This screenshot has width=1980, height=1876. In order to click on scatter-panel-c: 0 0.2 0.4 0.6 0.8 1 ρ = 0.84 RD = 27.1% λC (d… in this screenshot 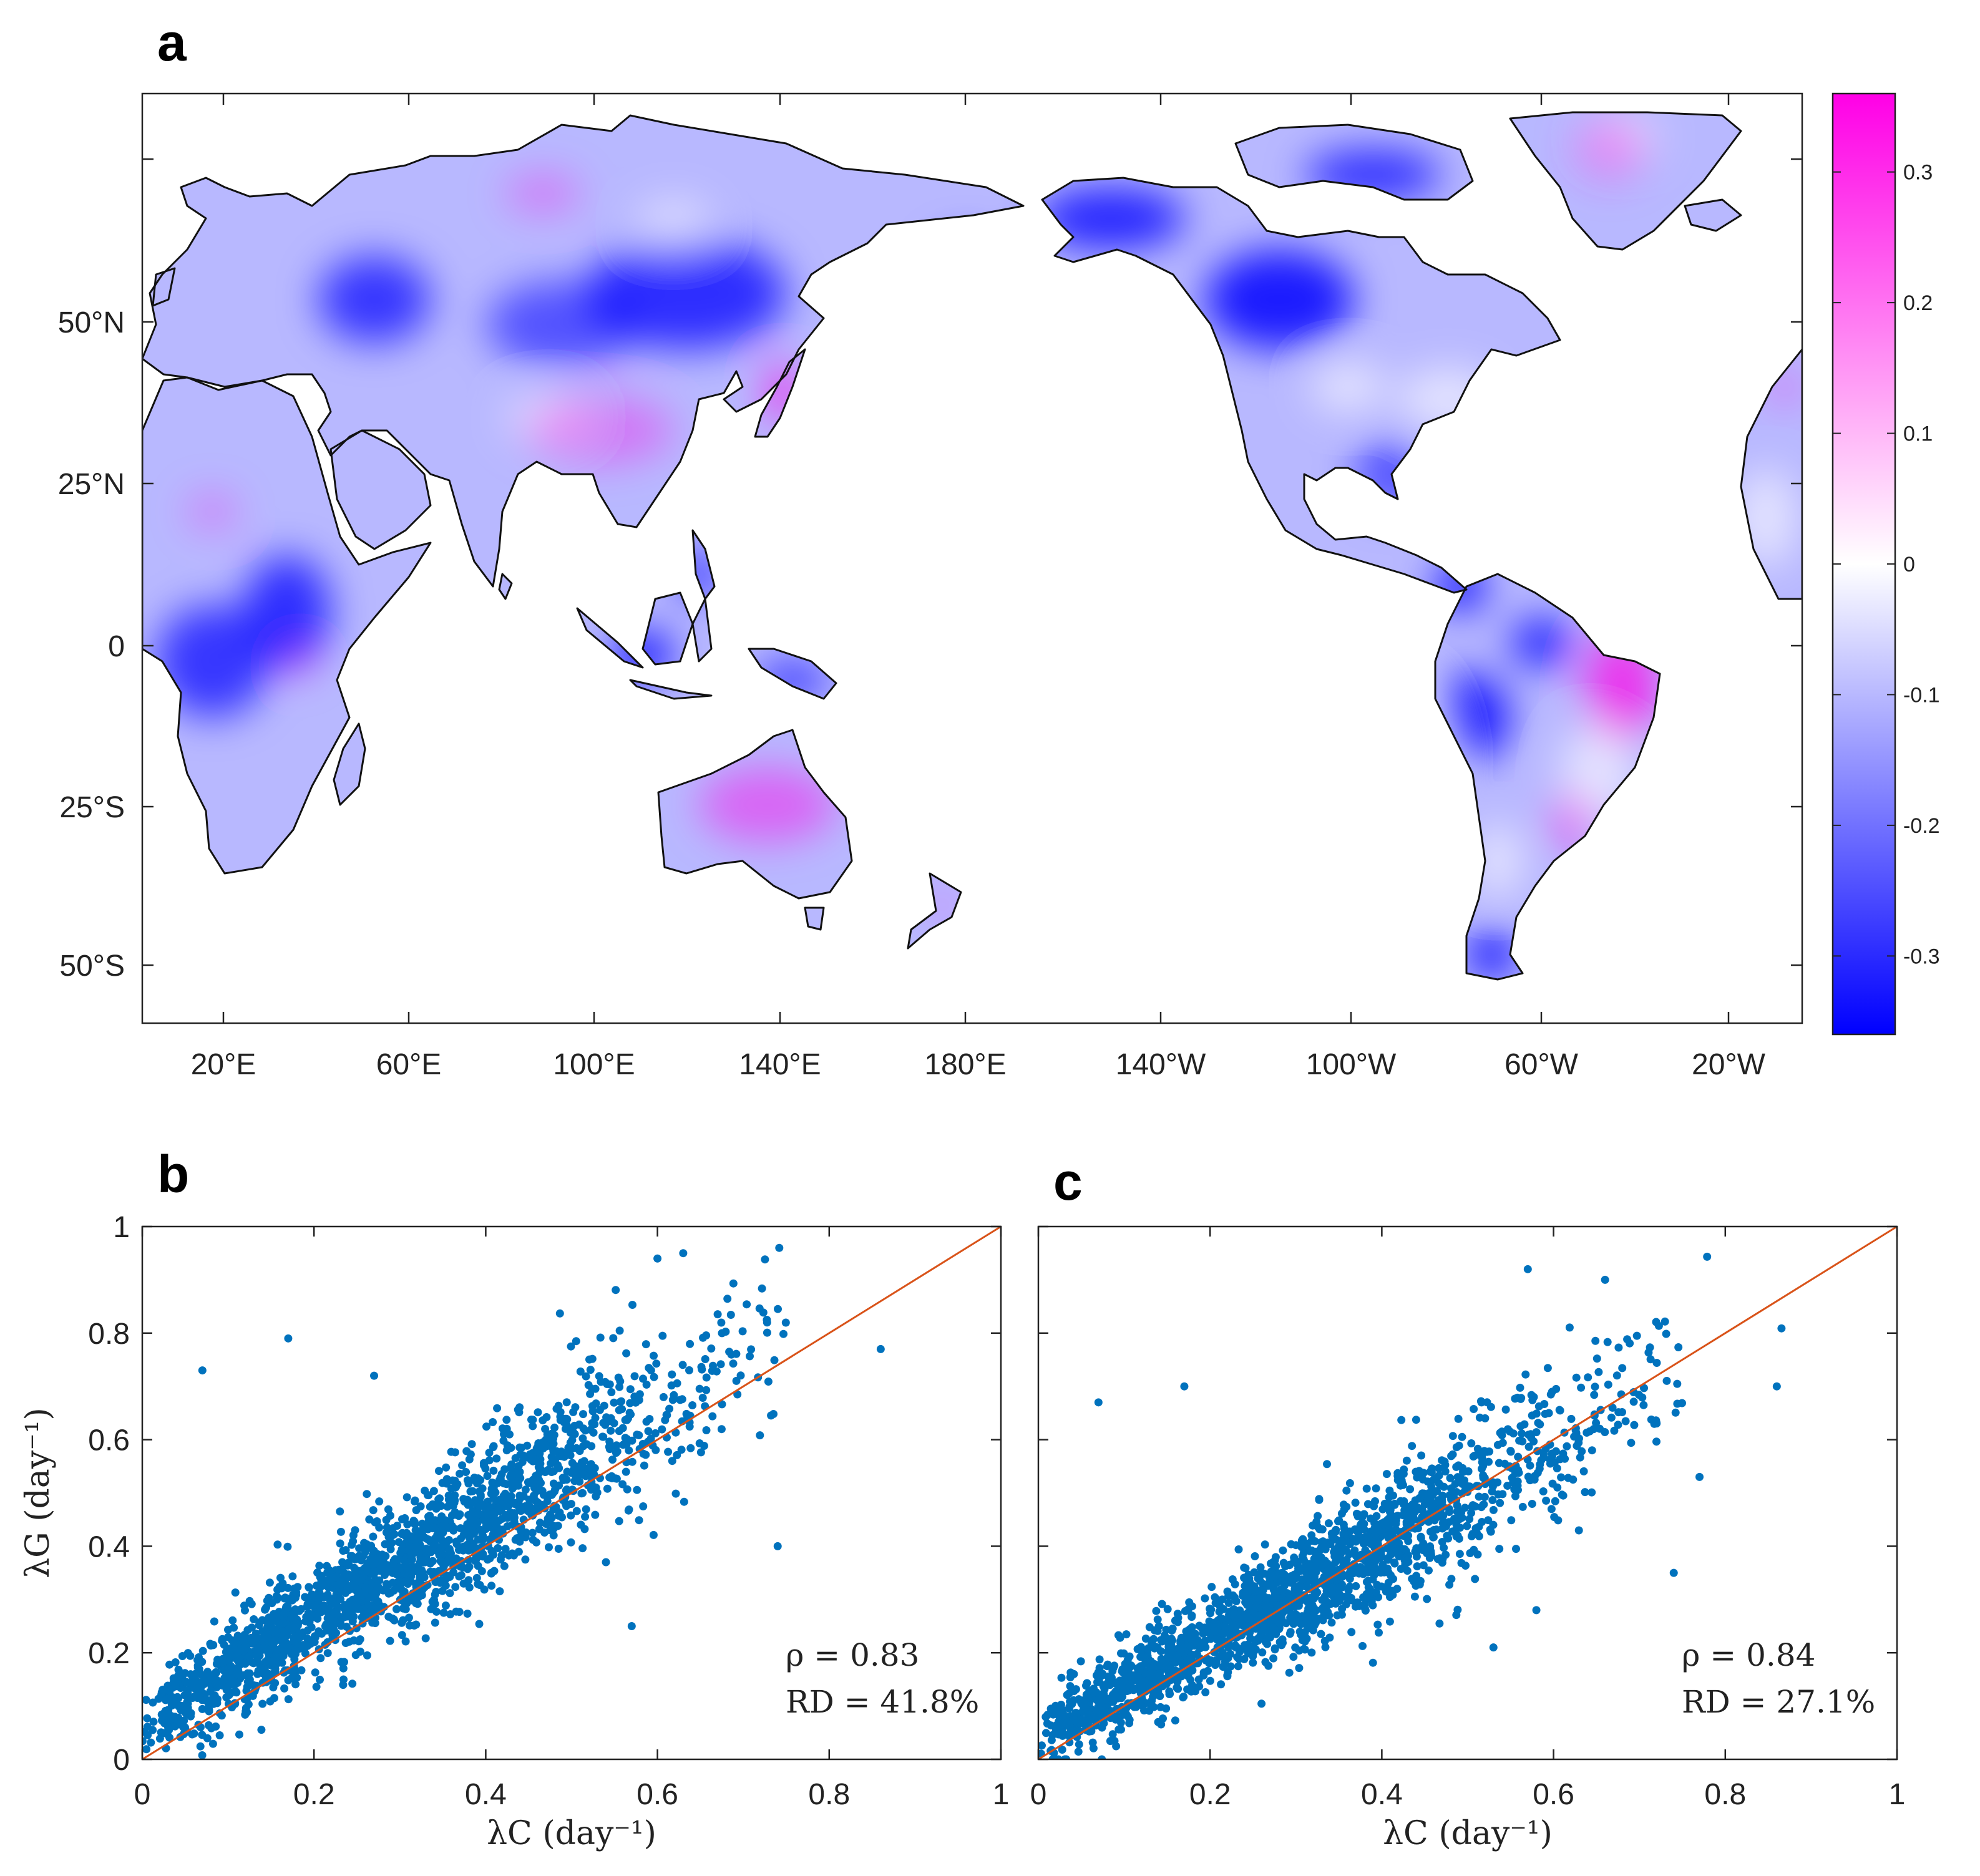, I will do `click(1467, 1538)`.